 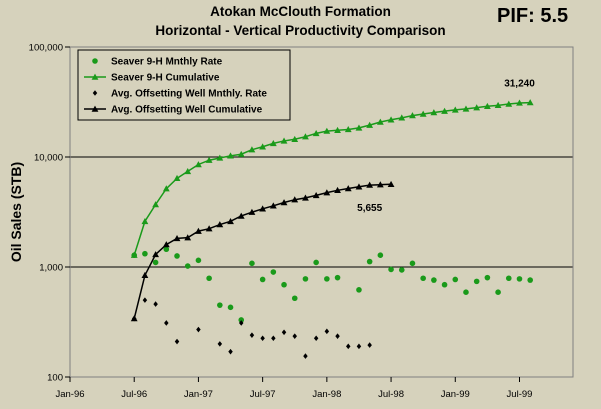 What do you see at coordinates (533, 16) in the screenshot?
I see `pif-label: PIF: 5.5` at bounding box center [533, 16].